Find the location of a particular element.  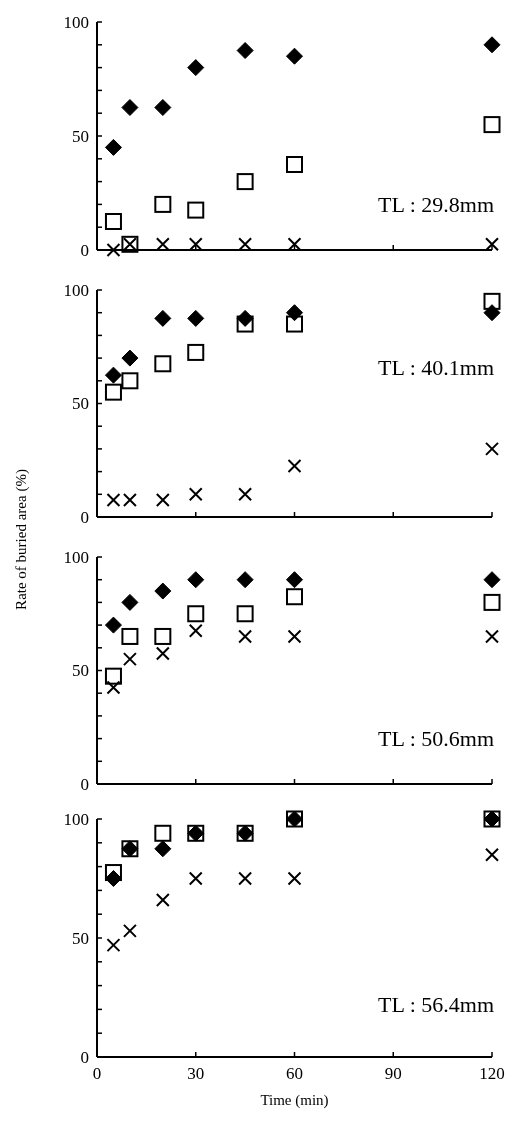

x-tick-label: 60 is located at coordinates (294, 1073).